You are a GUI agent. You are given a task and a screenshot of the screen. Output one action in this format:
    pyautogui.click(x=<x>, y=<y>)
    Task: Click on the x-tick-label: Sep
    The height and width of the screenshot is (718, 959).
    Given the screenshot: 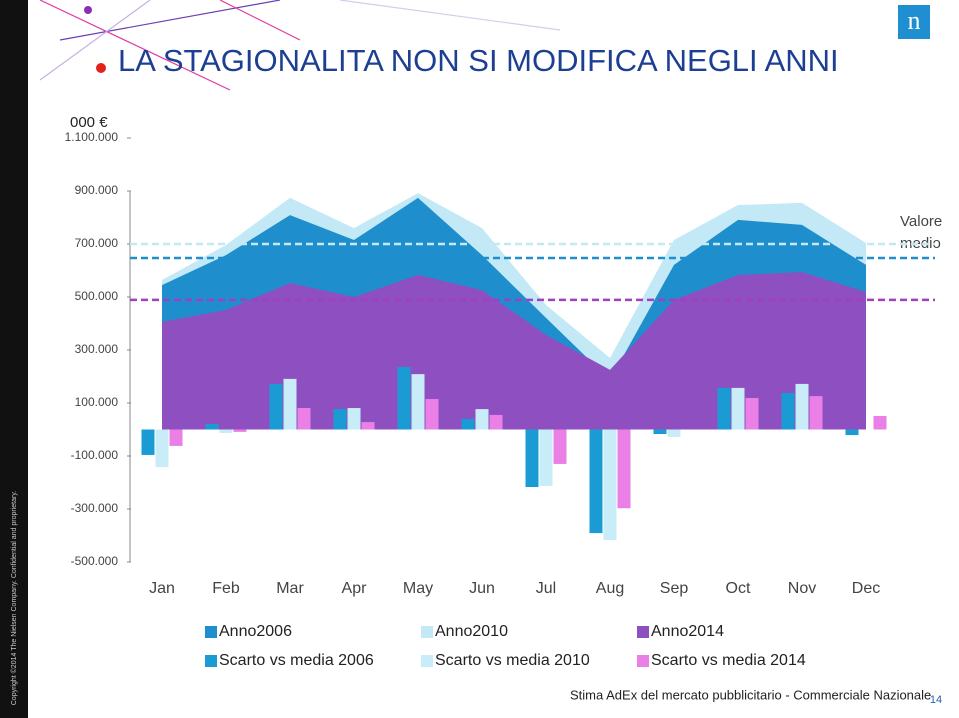 What is the action you would take?
    pyautogui.click(x=674, y=588)
    